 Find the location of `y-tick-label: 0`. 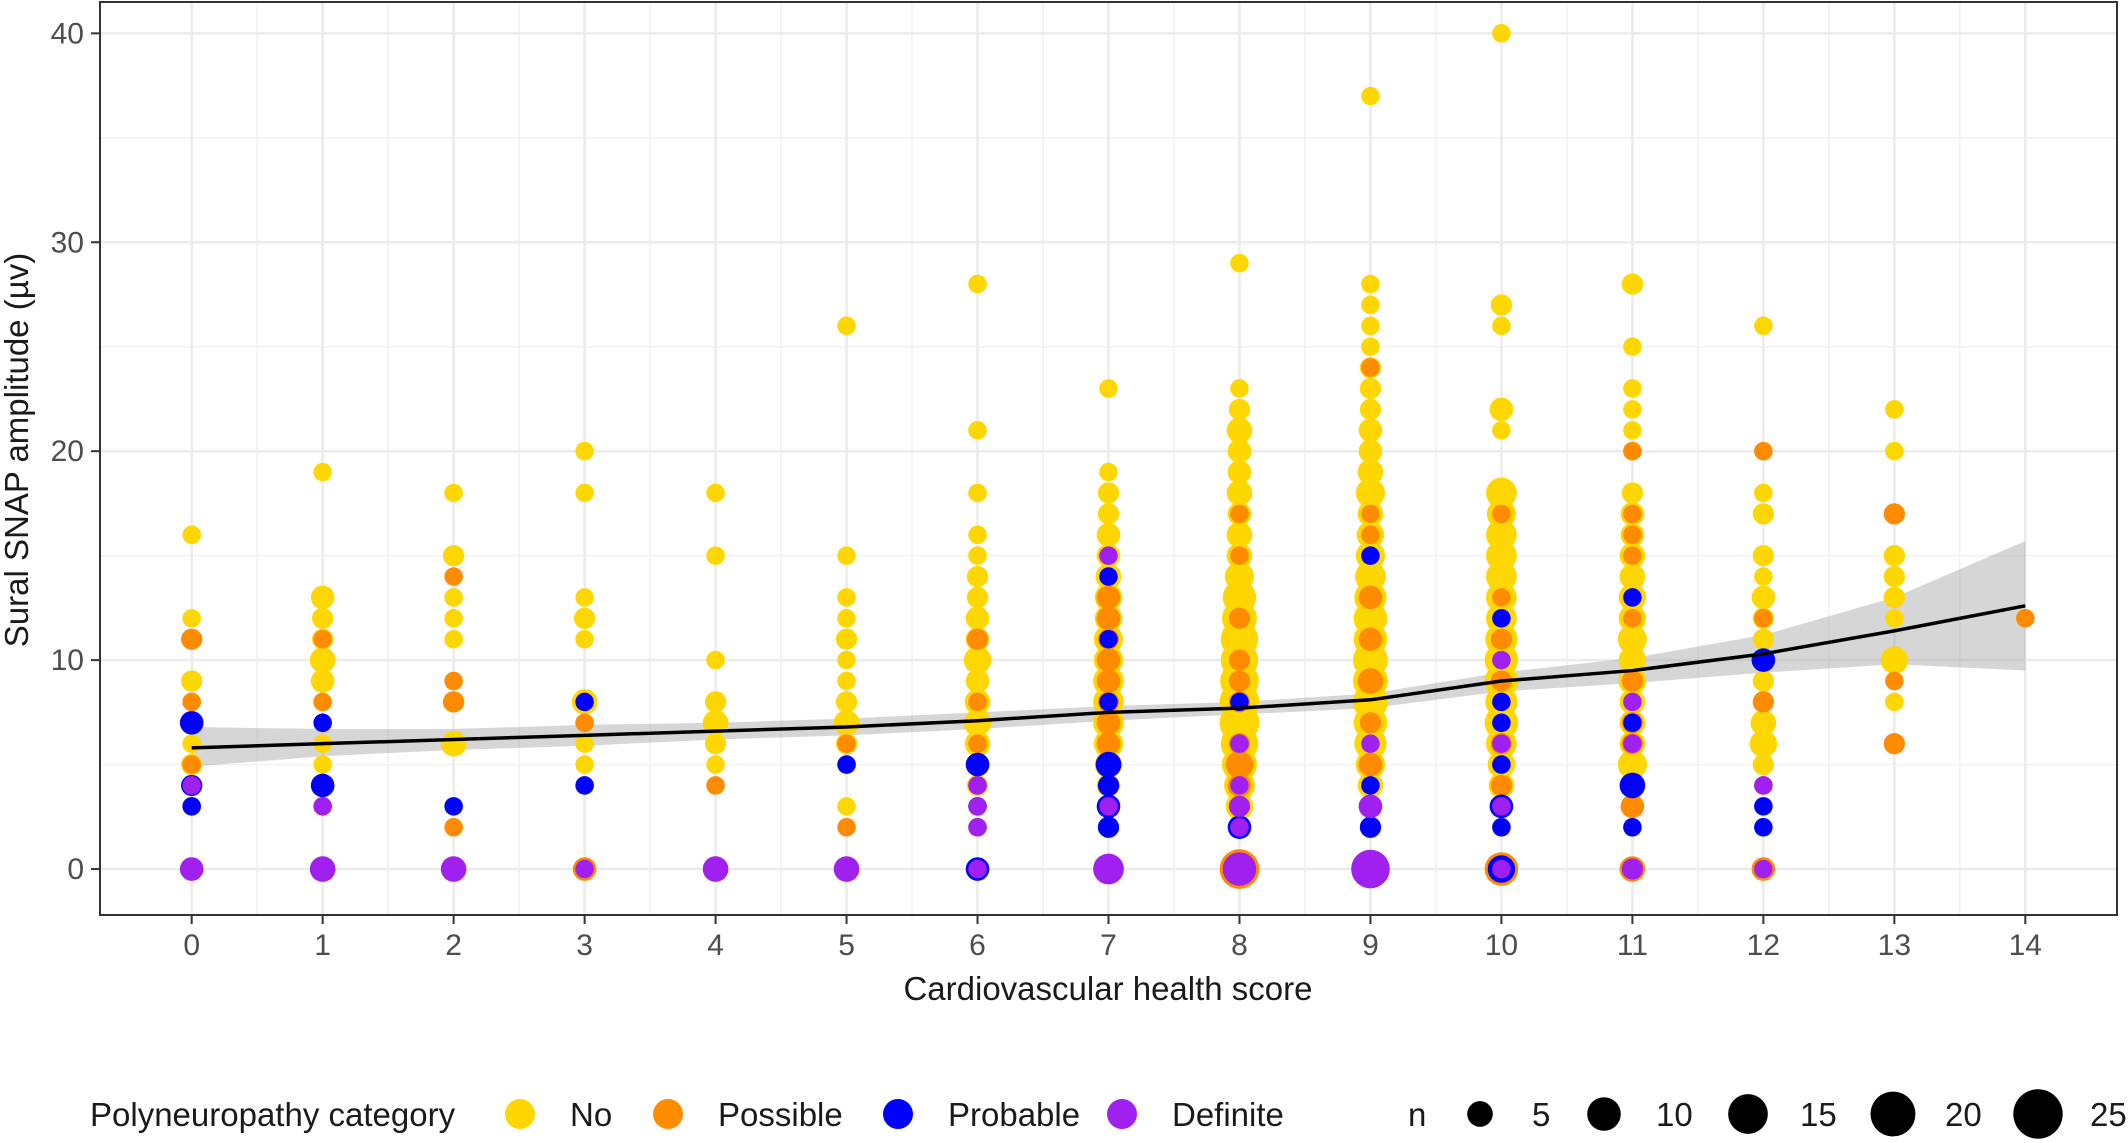

y-tick-label: 0 is located at coordinates (75, 869).